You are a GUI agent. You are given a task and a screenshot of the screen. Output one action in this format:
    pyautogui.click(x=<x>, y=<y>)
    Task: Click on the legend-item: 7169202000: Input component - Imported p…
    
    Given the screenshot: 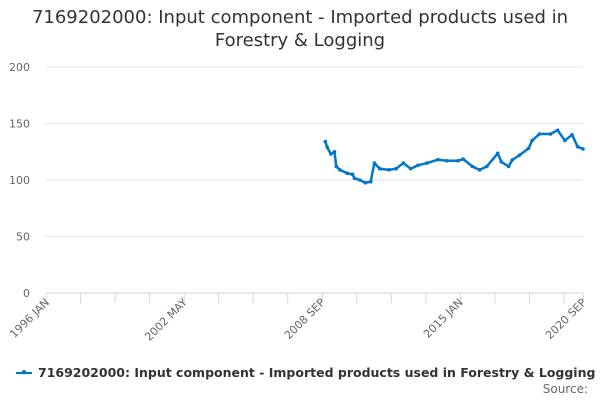 What is the action you would take?
    pyautogui.click(x=305, y=372)
    